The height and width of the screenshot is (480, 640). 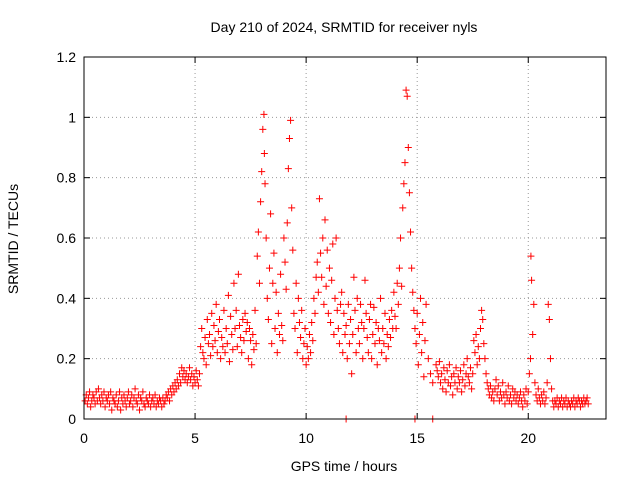 I want to click on y-tick-label: 0.6, so click(x=67, y=238).